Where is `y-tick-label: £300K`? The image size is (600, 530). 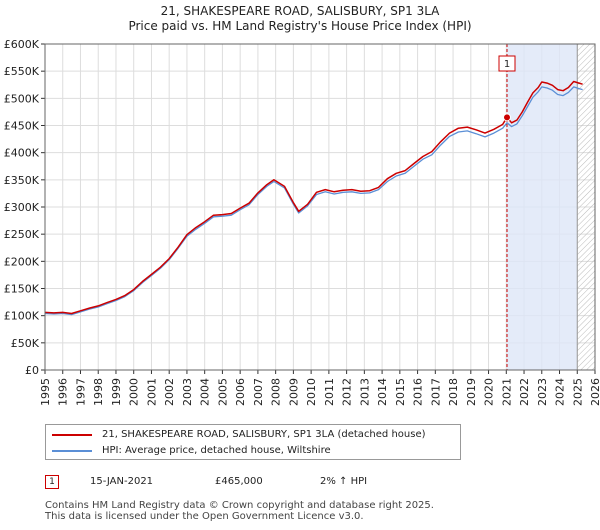 y-tick-label: £300K is located at coordinates (22, 207).